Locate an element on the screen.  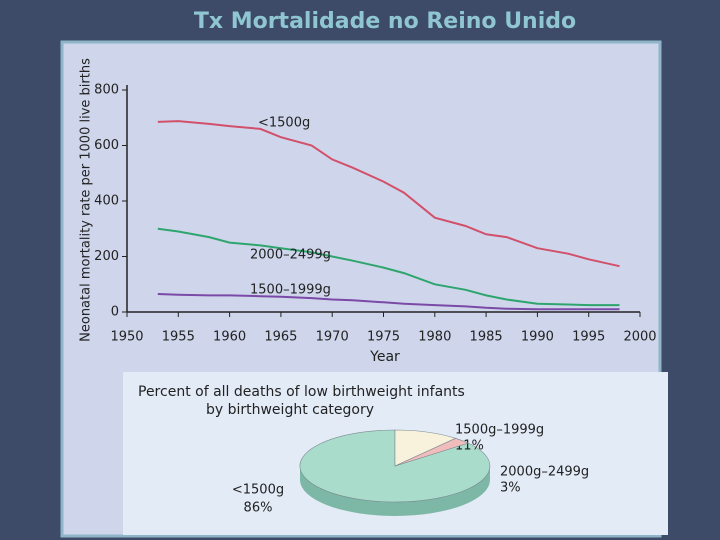
pie-title: by birthweight category is located at coordinates (290, 410).